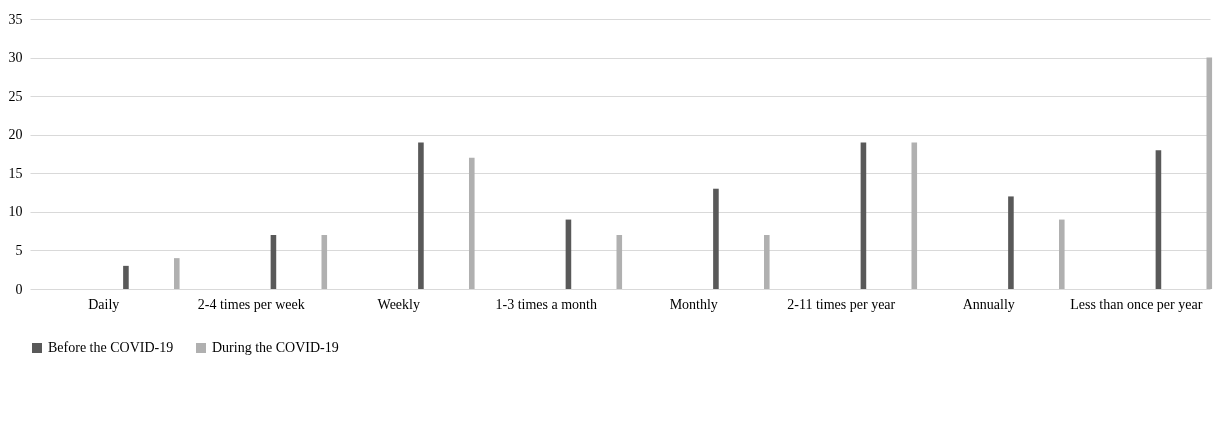 This screenshot has width=1231, height=438. I want to click on y-tick-label: 20, so click(15, 135).